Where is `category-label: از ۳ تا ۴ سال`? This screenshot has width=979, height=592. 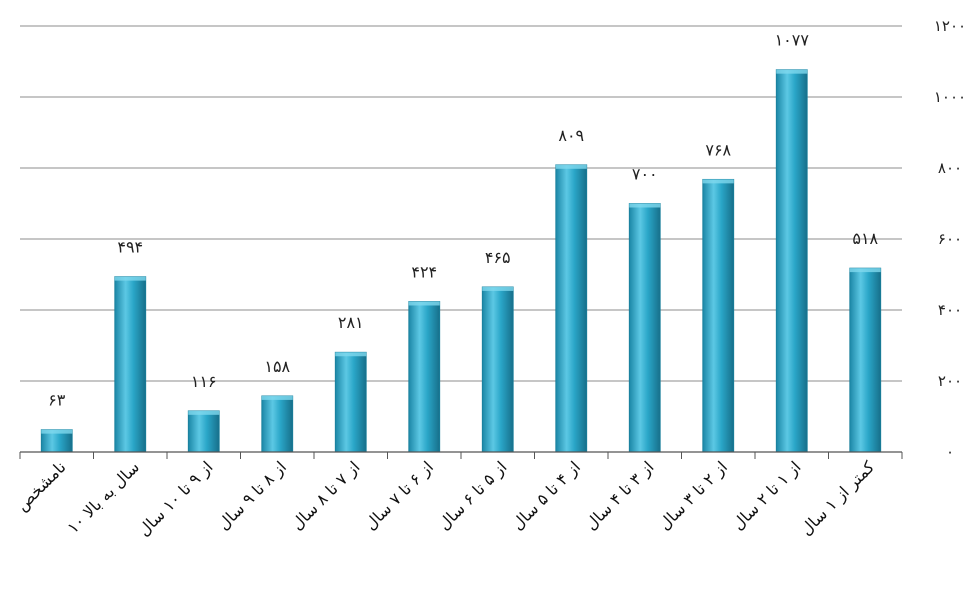
category-label: از ۳ تا ۴ سال is located at coordinates (619, 495).